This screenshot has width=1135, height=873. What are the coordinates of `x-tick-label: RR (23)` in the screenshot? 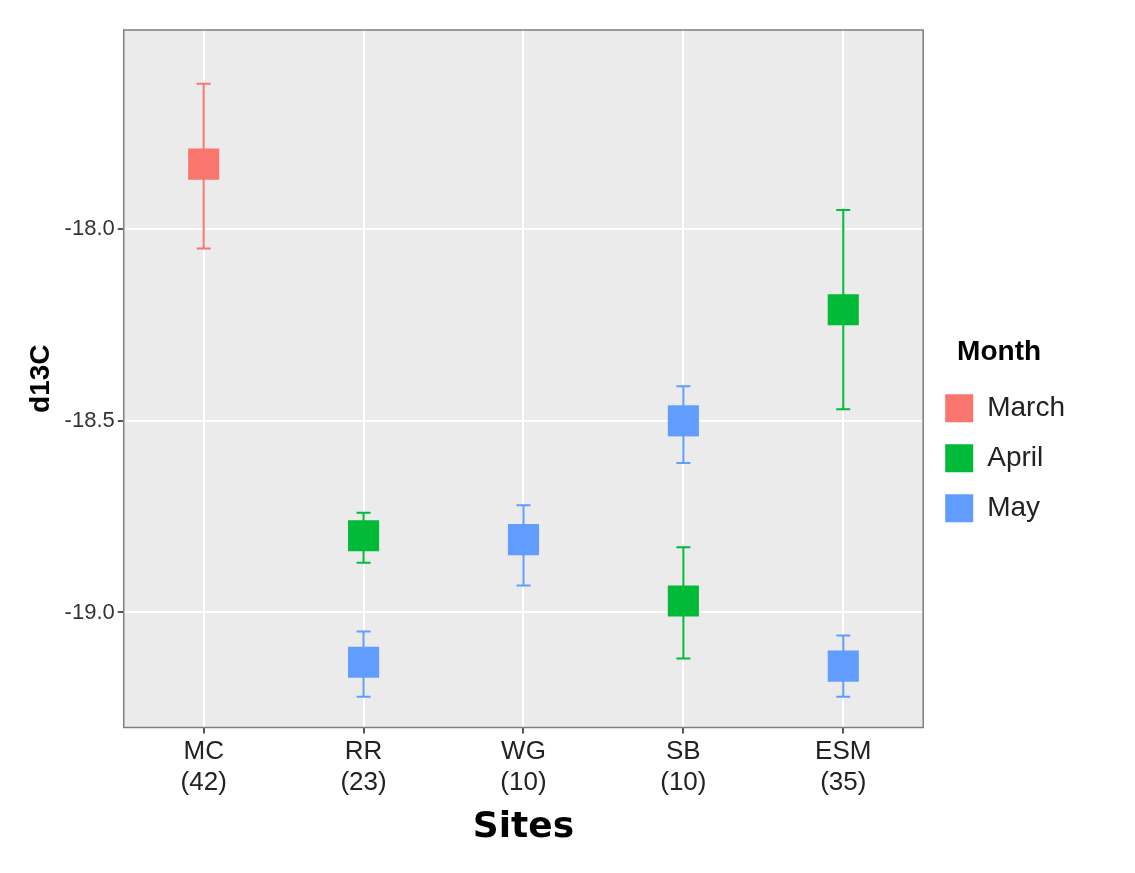 It's located at (363, 766).